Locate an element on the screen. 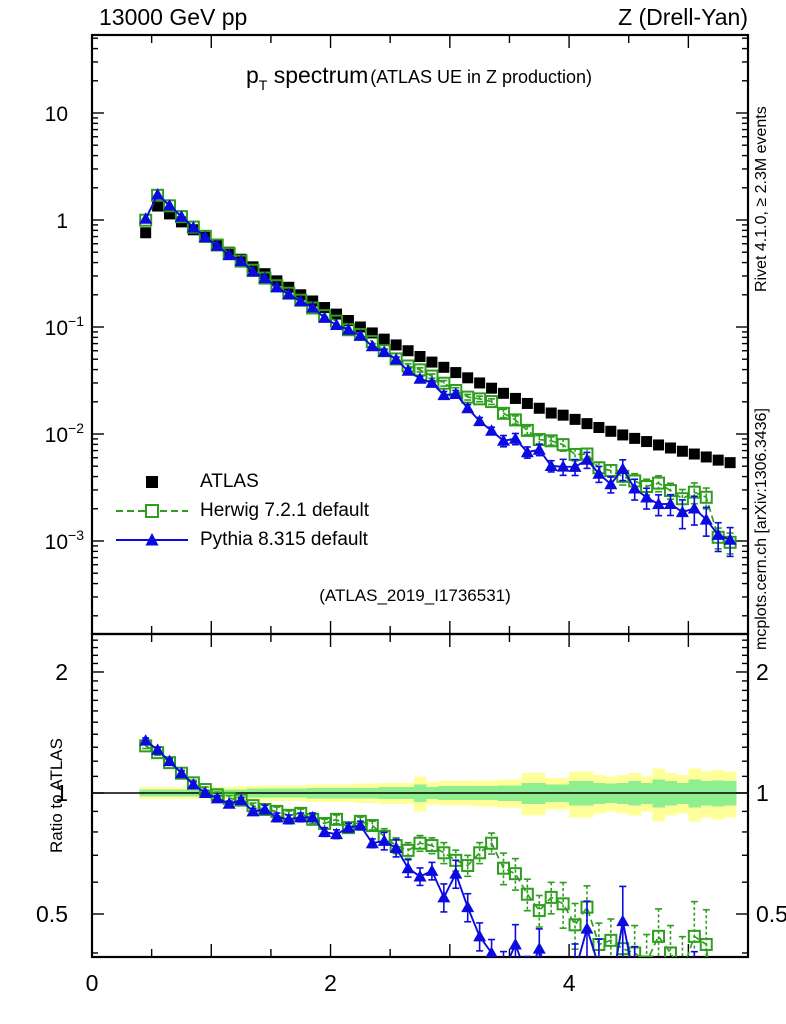 This screenshot has width=786, height=1024. x-tick-label: 2 is located at coordinates (330, 983).